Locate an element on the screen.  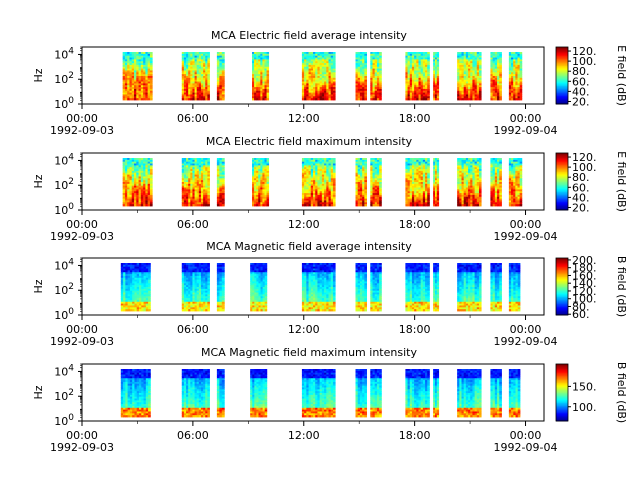
colorbar-tick-label: 140. is located at coordinates (584, 283).